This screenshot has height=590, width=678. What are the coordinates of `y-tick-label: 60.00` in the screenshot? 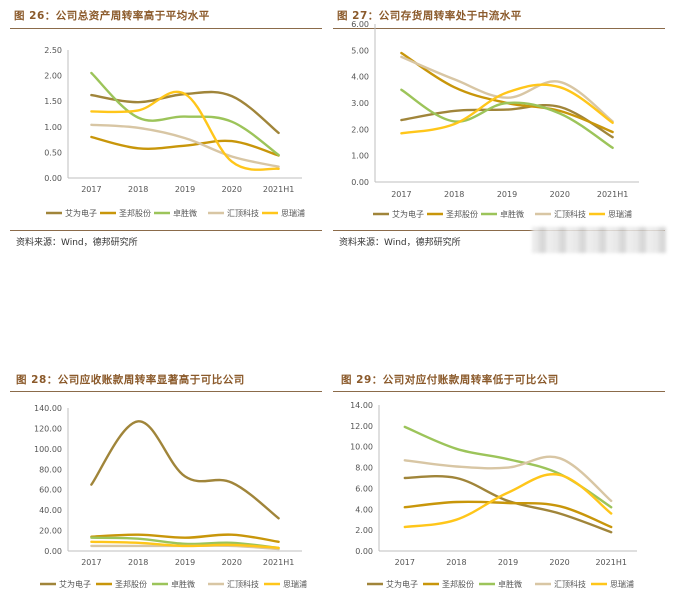 It's located at (50, 490).